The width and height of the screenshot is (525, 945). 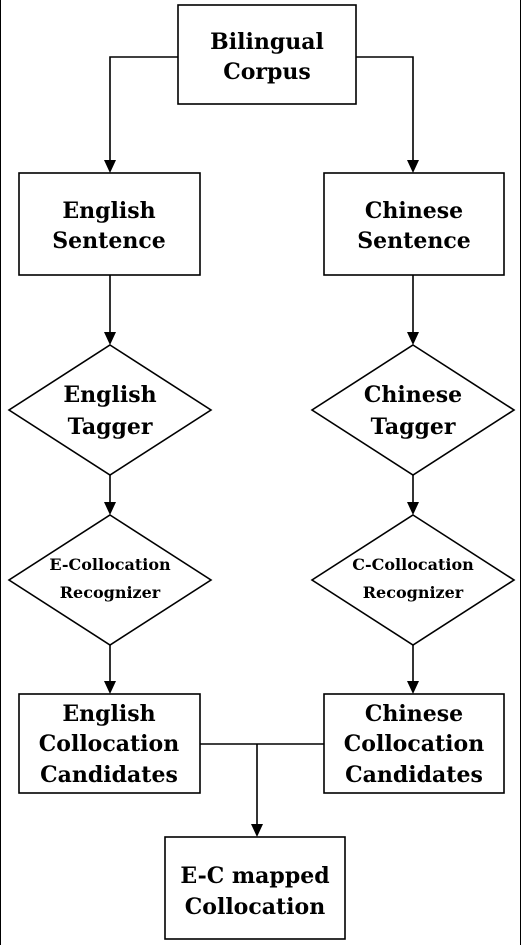 What do you see at coordinates (254, 876) in the screenshot?
I see `ec-mapped-line-1: E-C mapped` at bounding box center [254, 876].